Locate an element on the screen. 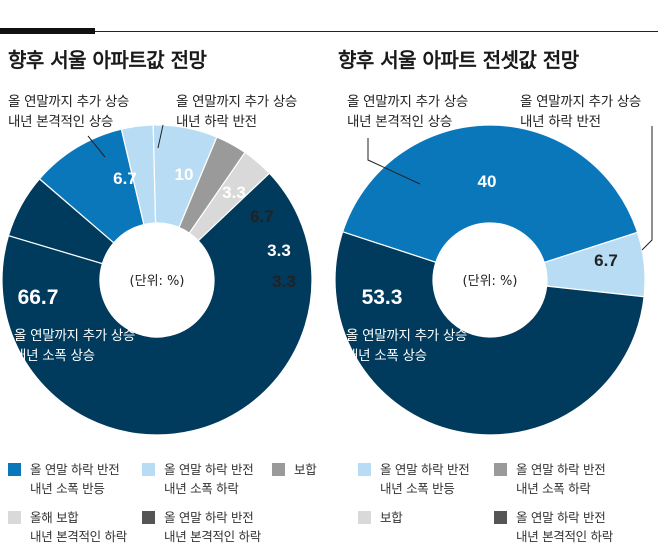  right-annotation-2-line2: 내년 하락 반전 is located at coordinates (560, 122).